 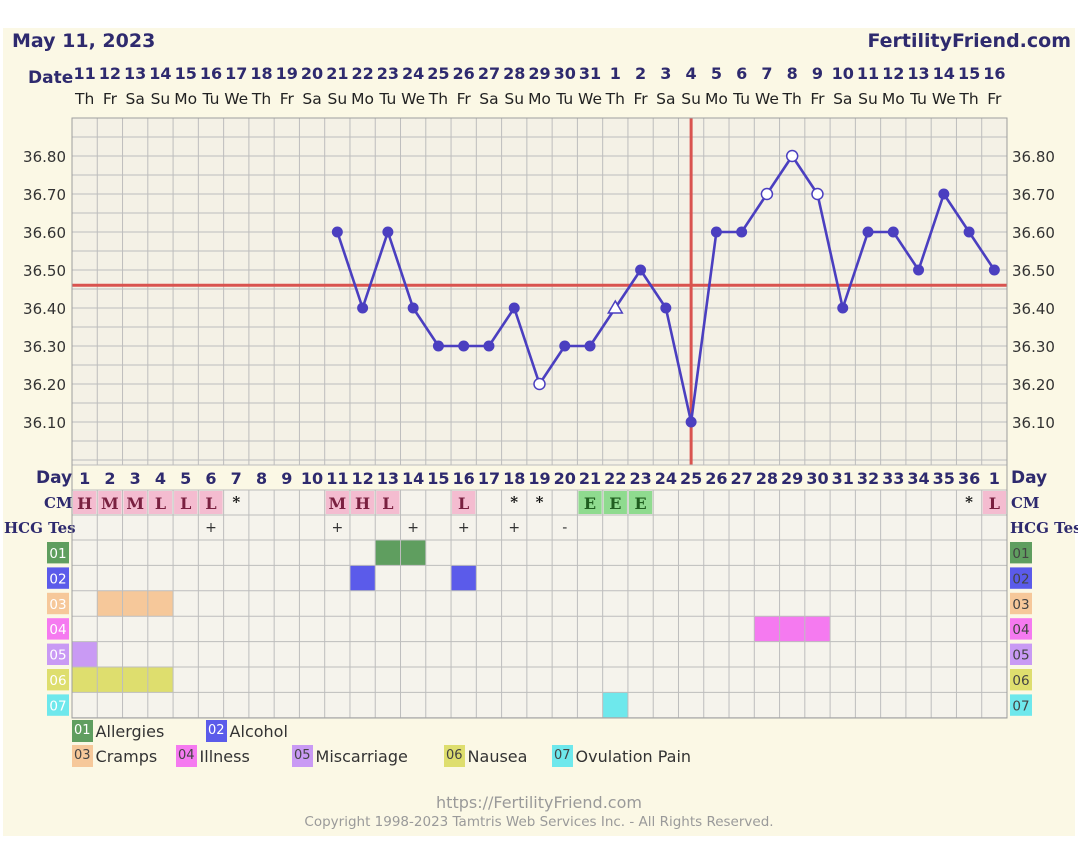 What do you see at coordinates (57, 706) in the screenshot?
I see `symptom-row-code-left: 07` at bounding box center [57, 706].